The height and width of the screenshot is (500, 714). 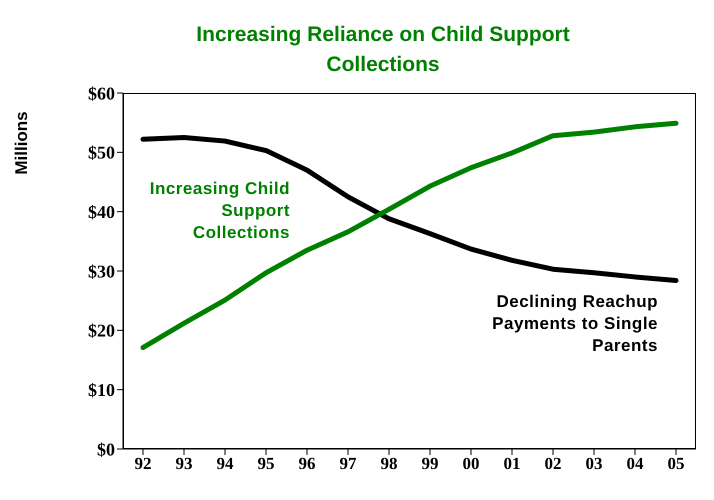 I want to click on y-axis-title: Millions, so click(x=22, y=143).